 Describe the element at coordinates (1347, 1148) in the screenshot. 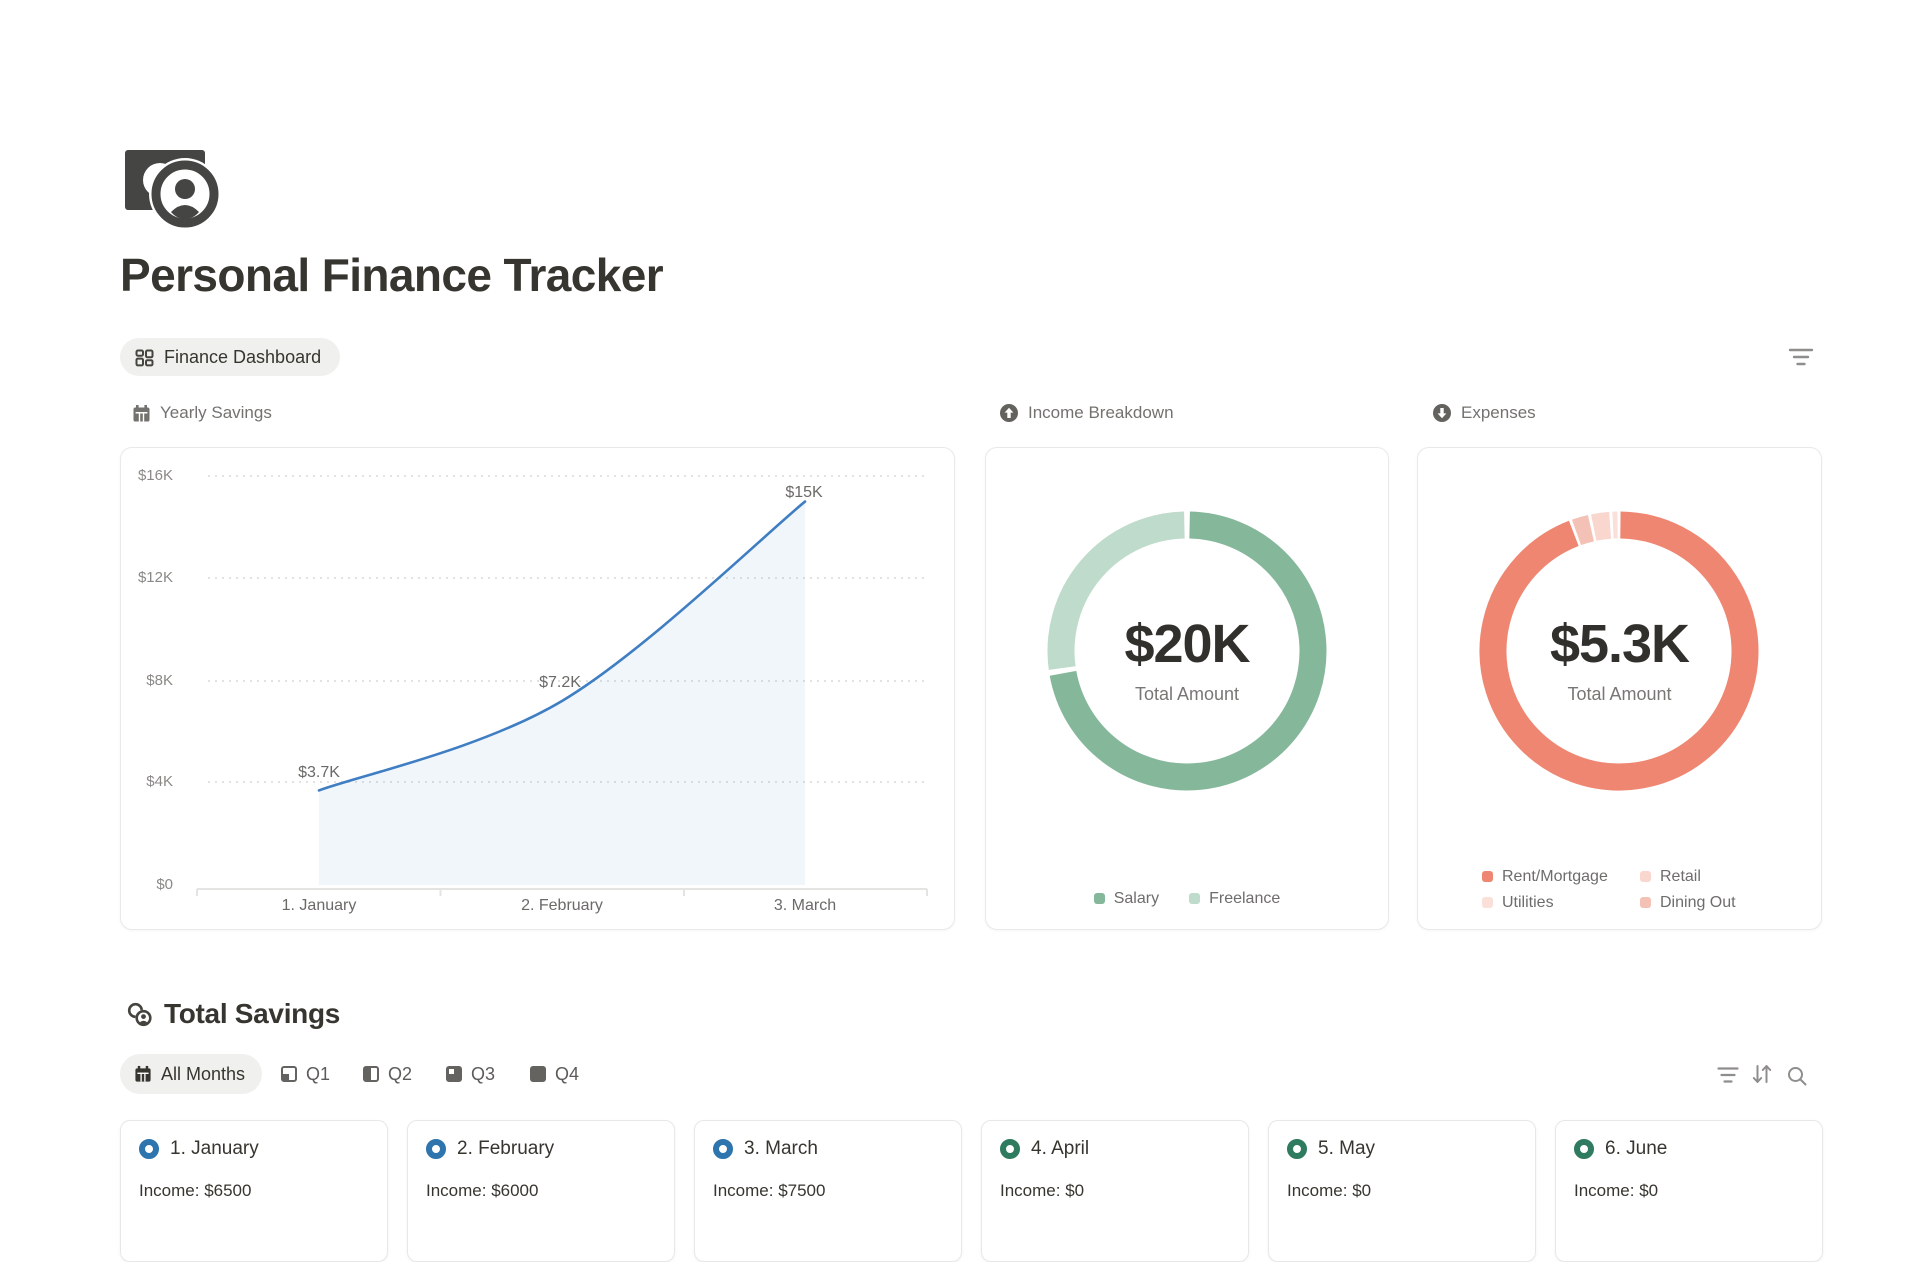

I see `month-card-title: 5. May` at that location.